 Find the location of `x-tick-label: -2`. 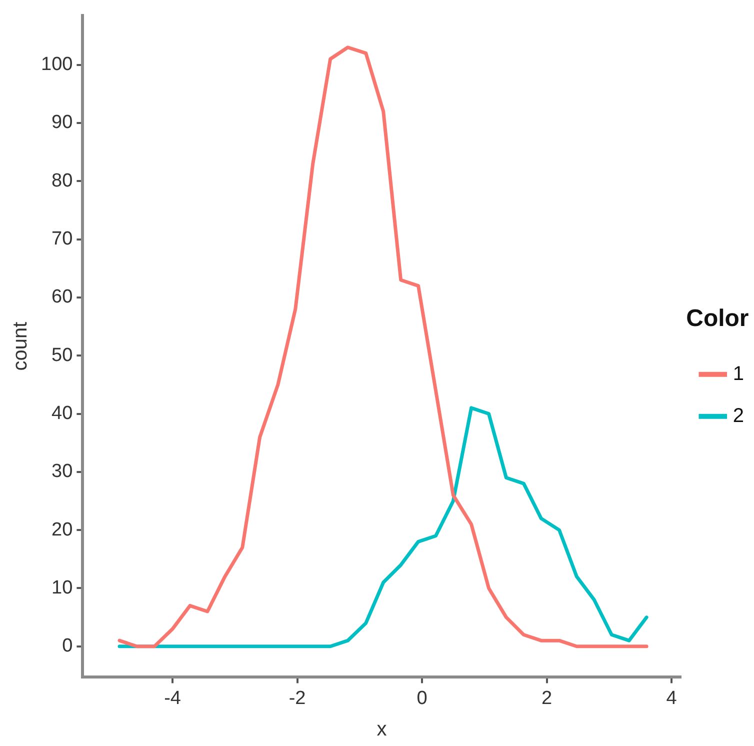

x-tick-label: -2 is located at coordinates (297, 698).